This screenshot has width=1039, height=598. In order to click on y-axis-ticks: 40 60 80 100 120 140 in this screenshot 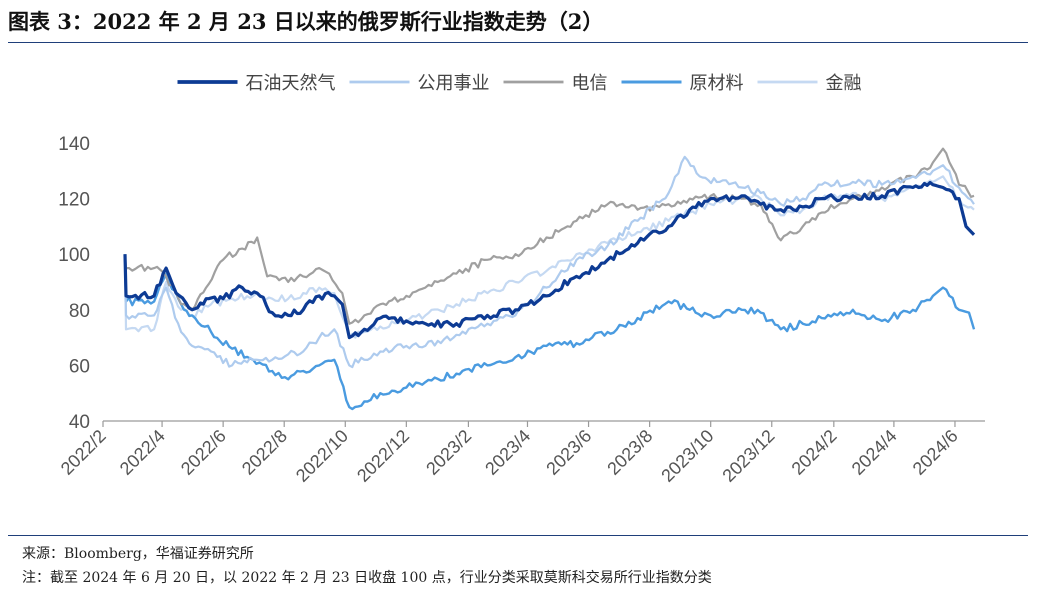, I will do `click(74, 283)`.